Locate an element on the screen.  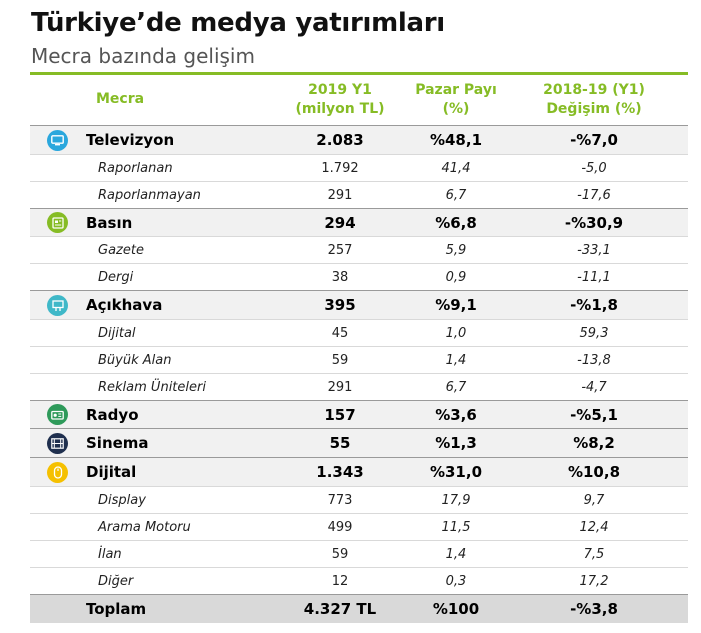
value-2019-y1: 294 is located at coordinates (340, 222).